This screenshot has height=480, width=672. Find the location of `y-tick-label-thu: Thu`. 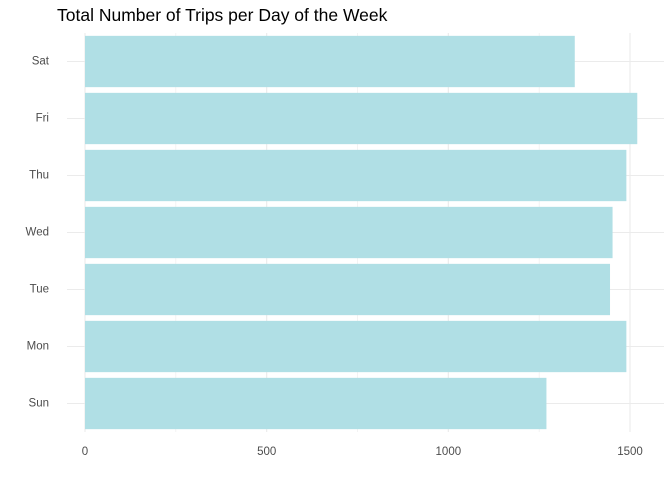

y-tick-label-thu: Thu is located at coordinates (39, 176).